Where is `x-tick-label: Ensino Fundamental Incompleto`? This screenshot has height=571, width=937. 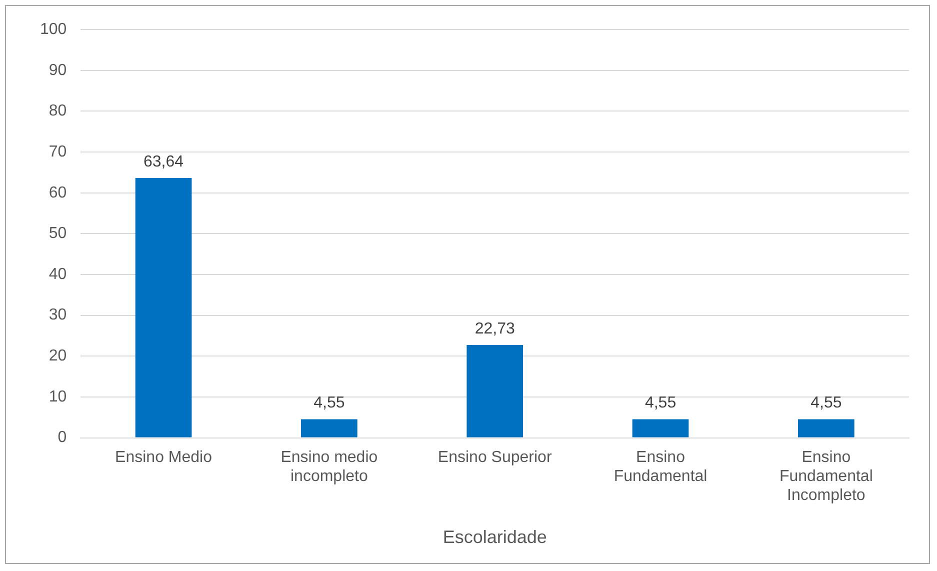 x-tick-label: Ensino Fundamental Incompleto is located at coordinates (826, 476).